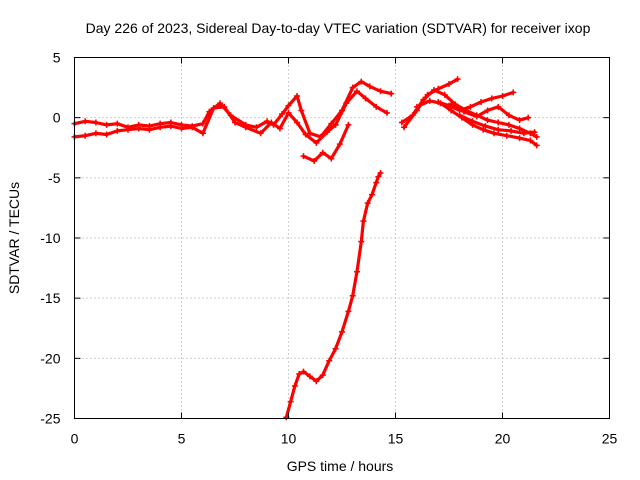  What do you see at coordinates (14, 238) in the screenshot?
I see `y-axis-label: SDTVAR / TECUs` at bounding box center [14, 238].